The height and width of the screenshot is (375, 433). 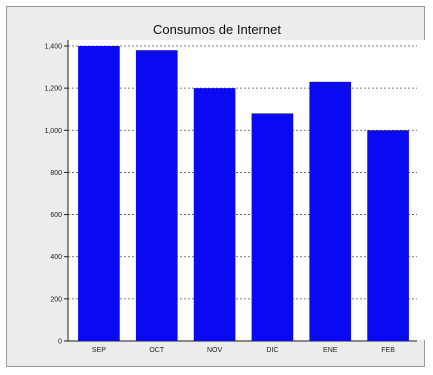 What do you see at coordinates (330, 350) in the screenshot?
I see `x-tick-label: ENE` at bounding box center [330, 350].